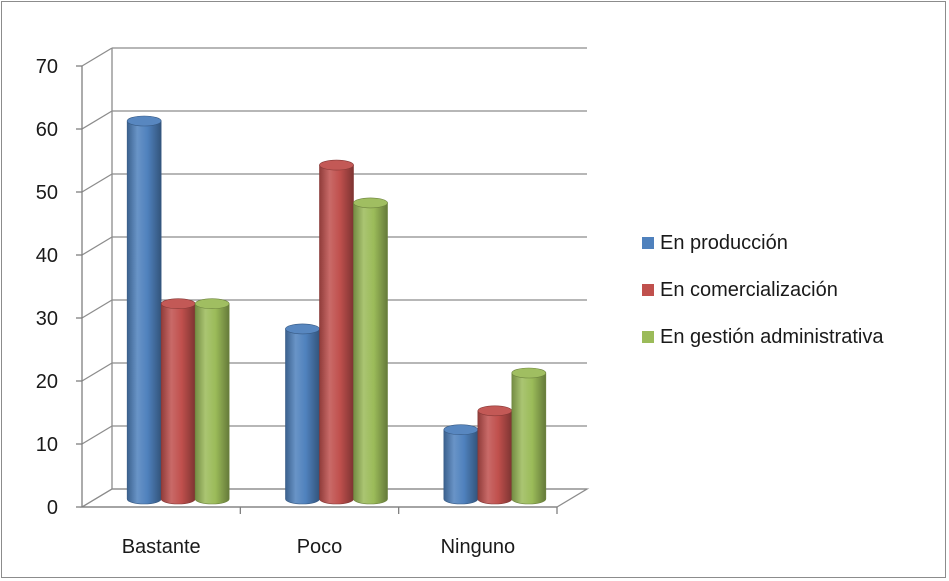 The width and height of the screenshot is (949, 581). Describe the element at coordinates (47, 445) in the screenshot. I see `y-tick-label: 10` at that location.